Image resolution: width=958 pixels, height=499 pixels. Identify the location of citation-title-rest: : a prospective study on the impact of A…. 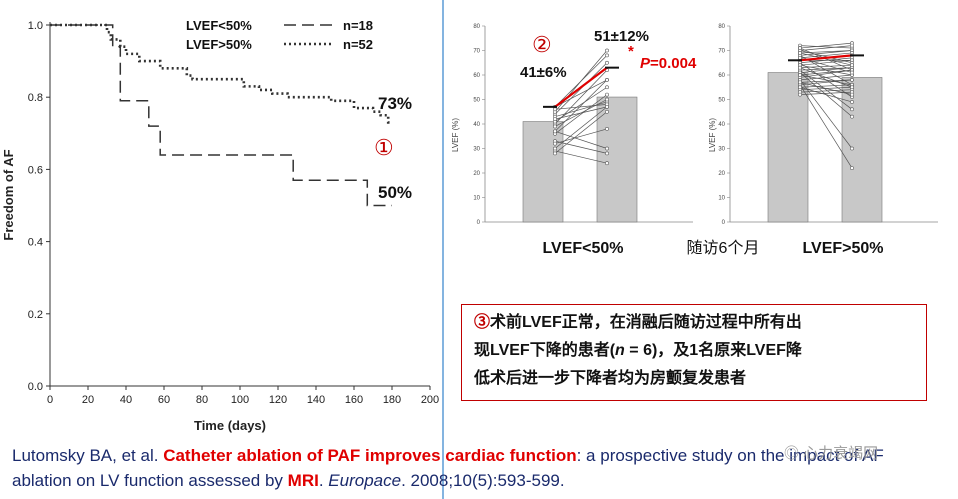
(448, 468).